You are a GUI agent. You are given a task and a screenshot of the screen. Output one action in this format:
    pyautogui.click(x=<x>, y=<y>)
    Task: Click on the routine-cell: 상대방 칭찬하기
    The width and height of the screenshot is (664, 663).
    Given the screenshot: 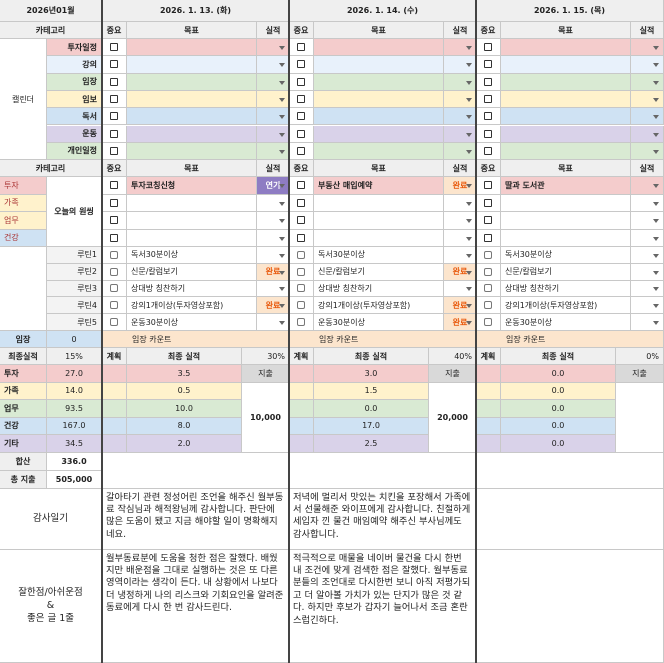 What is the action you would take?
    pyautogui.click(x=379, y=289)
    